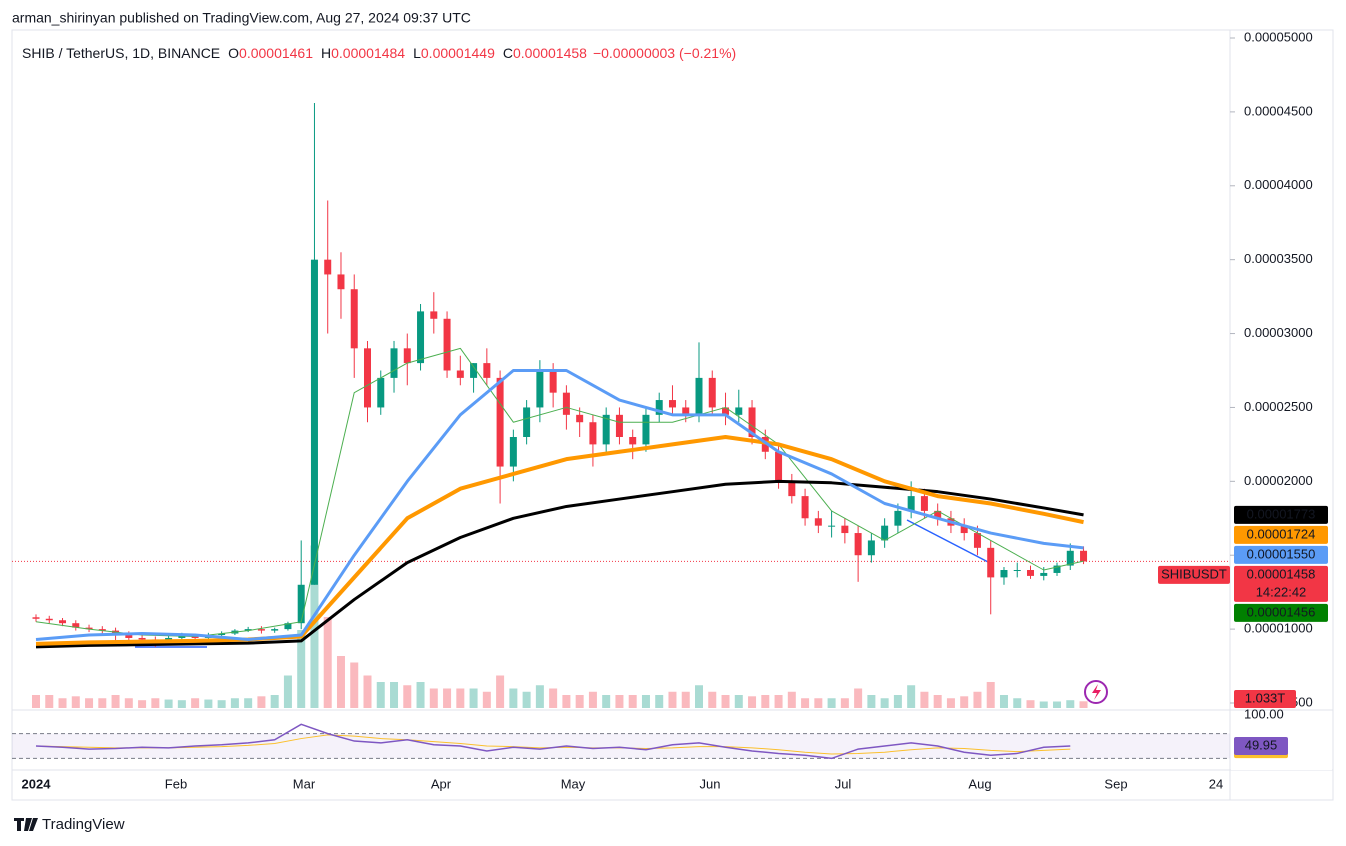 This screenshot has width=1346, height=846. Describe the element at coordinates (1278, 406) in the screenshot. I see `y-tick-label: 0.00002500` at that location.